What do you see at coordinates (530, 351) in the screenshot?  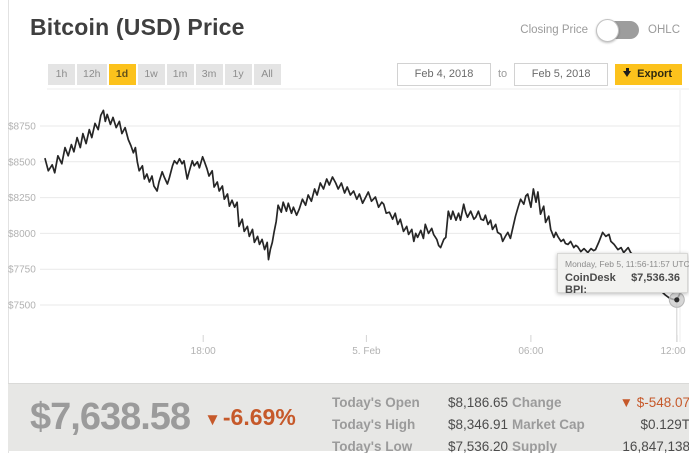 I see `x-axis-label: 06:00` at bounding box center [530, 351].